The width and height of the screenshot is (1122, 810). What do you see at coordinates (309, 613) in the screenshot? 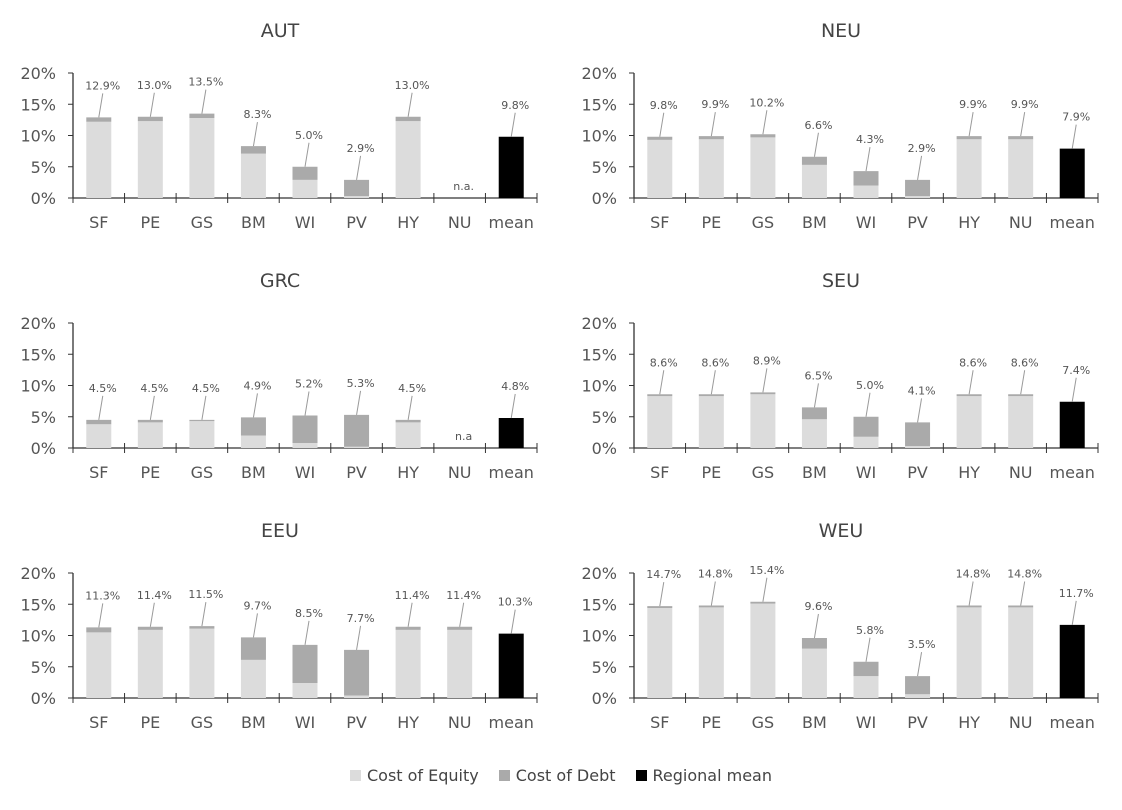
I see `data-label: 8.5%` at bounding box center [309, 613].